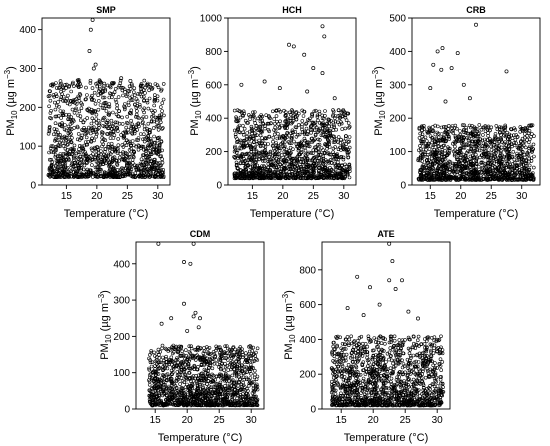 The image size is (550, 446). Describe the element at coordinates (314, 196) in the screenshot. I see `x-tick-label: 25` at that location.